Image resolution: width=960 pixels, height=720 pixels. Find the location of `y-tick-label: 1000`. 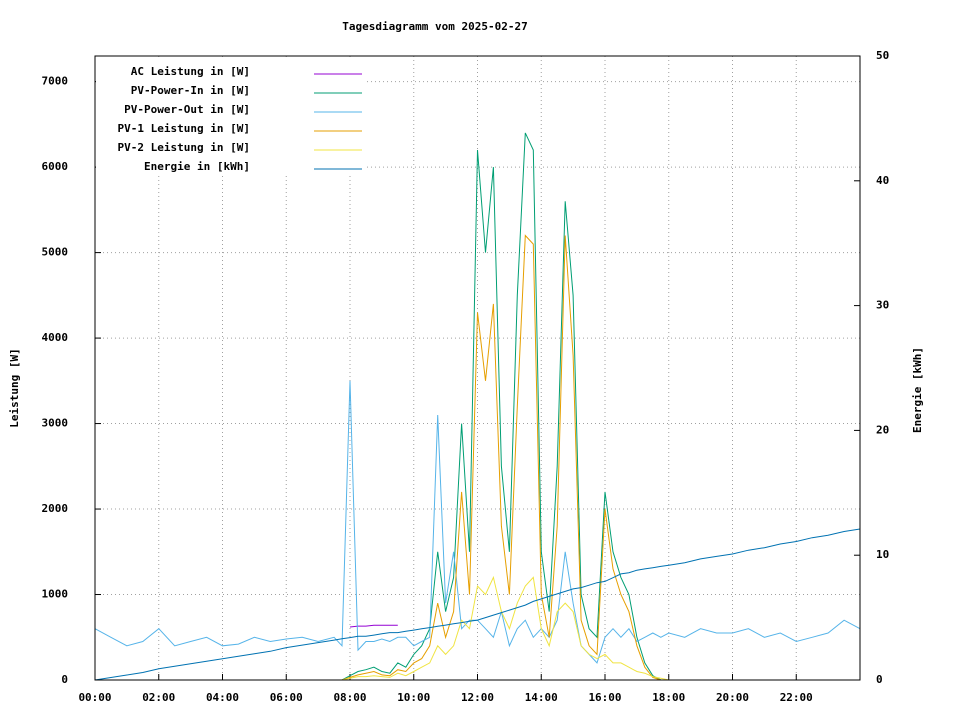

y-tick-label: 1000 is located at coordinates (55, 594).